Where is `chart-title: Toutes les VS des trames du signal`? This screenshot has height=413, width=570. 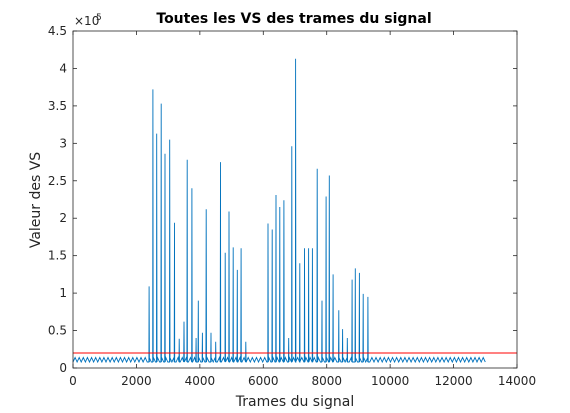
chart-title: Toutes les VS des trames du signal is located at coordinates (293, 19).